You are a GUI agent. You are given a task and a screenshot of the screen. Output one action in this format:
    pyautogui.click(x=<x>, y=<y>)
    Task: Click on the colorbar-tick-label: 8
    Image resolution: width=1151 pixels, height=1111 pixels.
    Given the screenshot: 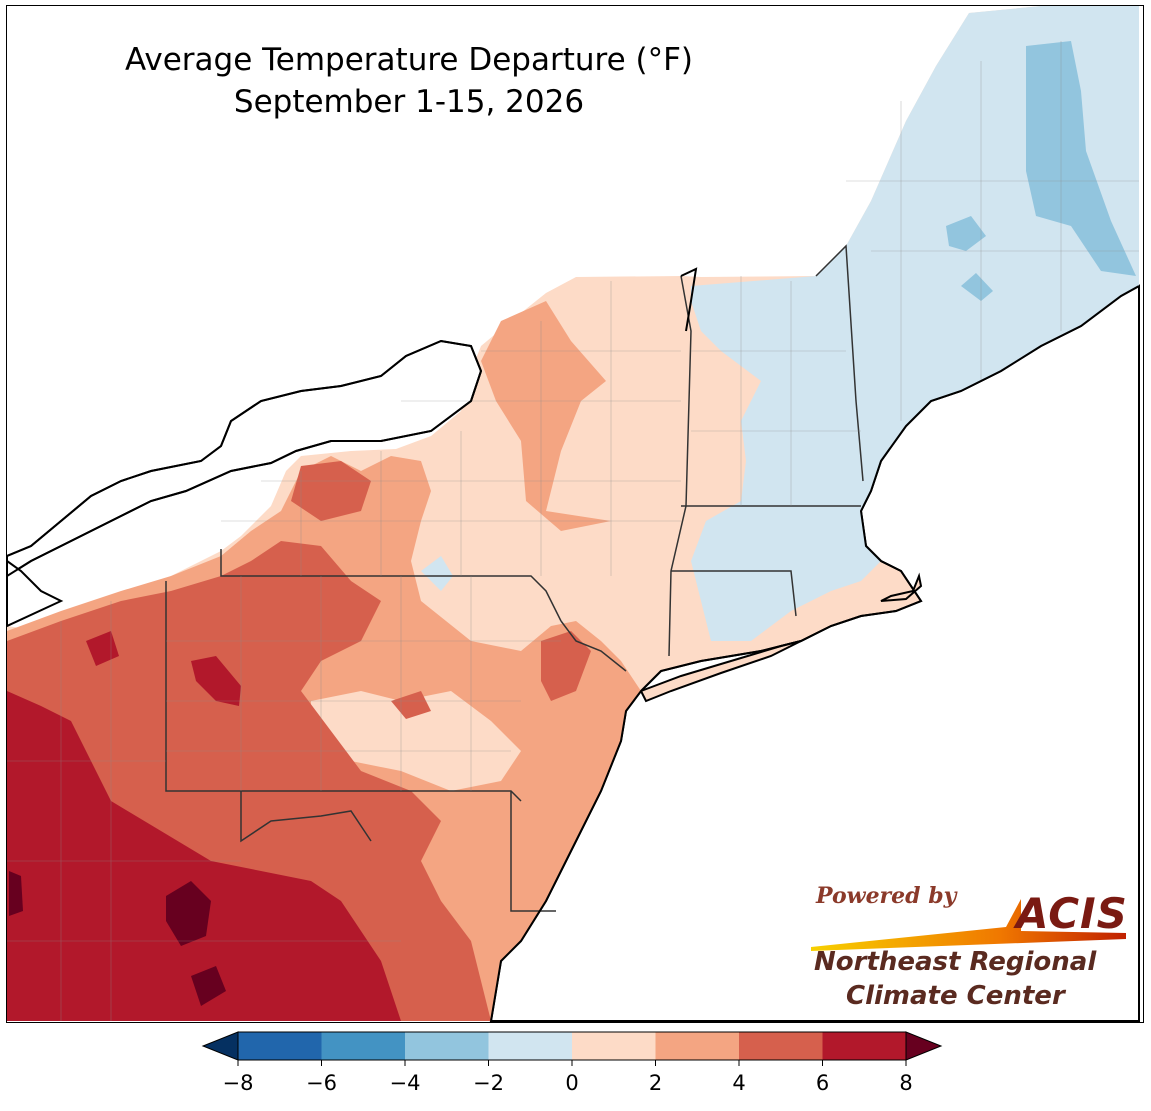 What is the action you would take?
    pyautogui.click(x=905, y=1083)
    